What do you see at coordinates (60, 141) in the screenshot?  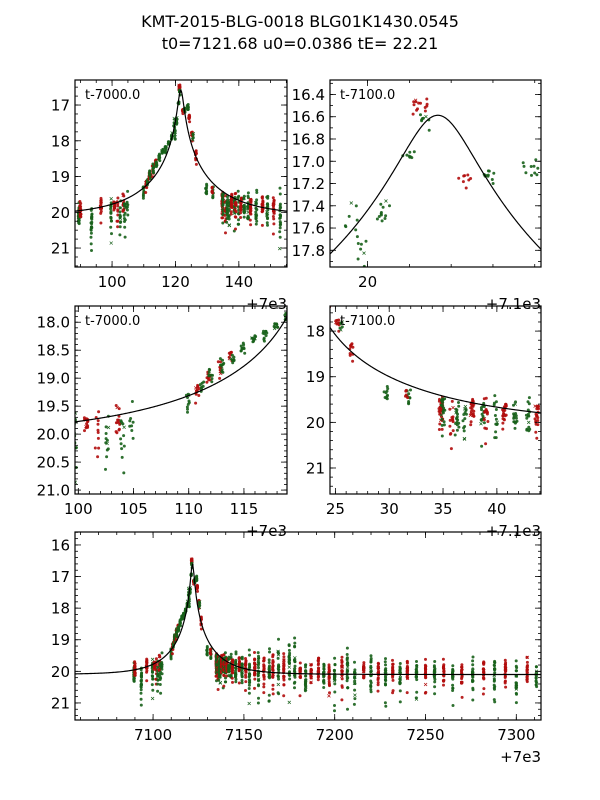 I see `y-tick-label: 18` at bounding box center [60, 141].